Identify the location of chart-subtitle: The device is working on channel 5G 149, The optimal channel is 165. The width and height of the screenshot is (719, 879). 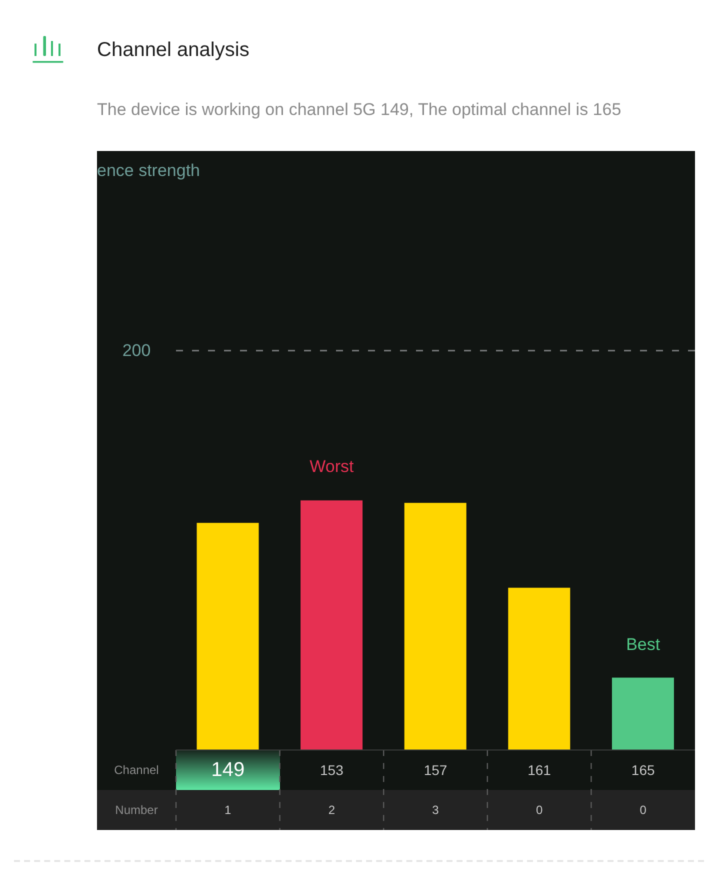
(359, 110).